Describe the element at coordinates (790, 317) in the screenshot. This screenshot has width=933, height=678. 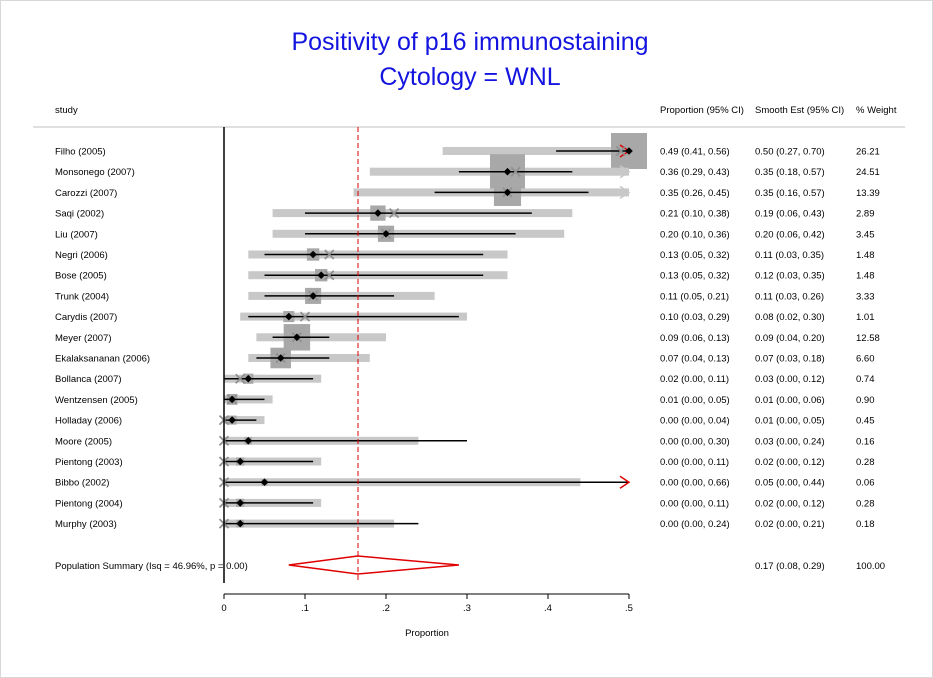
I see `smooth-estimate-text: 0.08 (0.02, 0.30)` at that location.